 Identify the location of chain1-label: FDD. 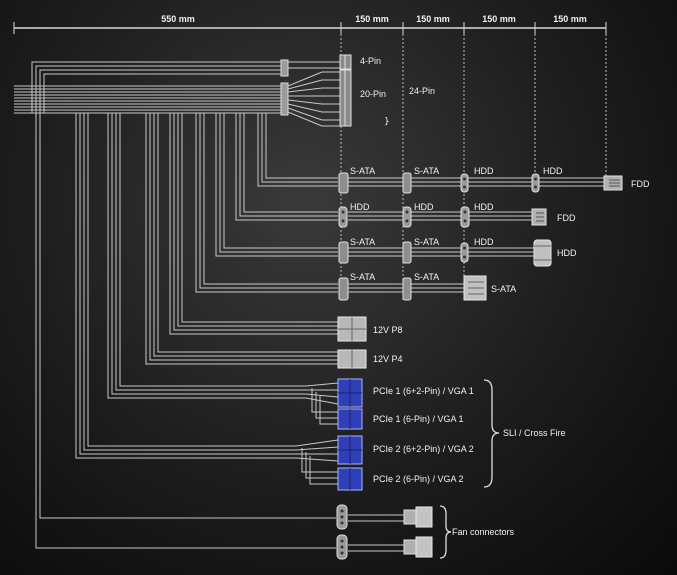
(640, 184).